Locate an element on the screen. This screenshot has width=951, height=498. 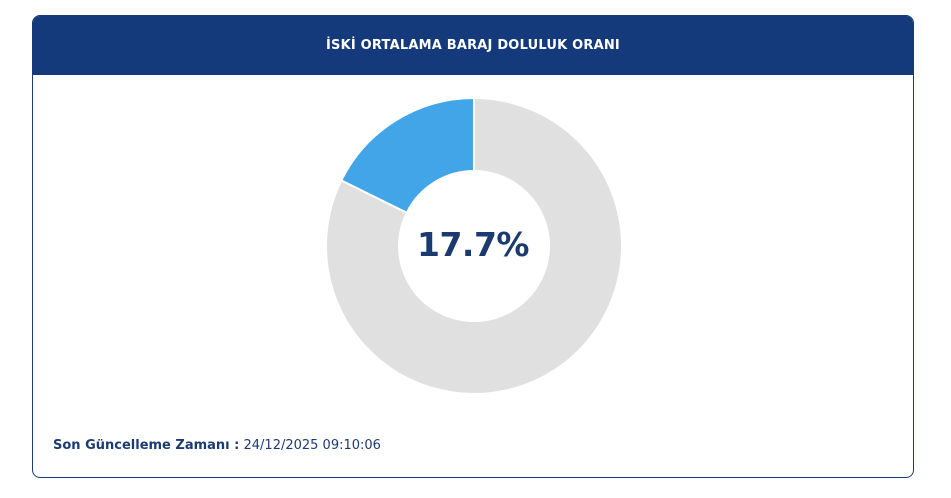
last-update-value: 24/12/2025 09:10:06 is located at coordinates (312, 445).